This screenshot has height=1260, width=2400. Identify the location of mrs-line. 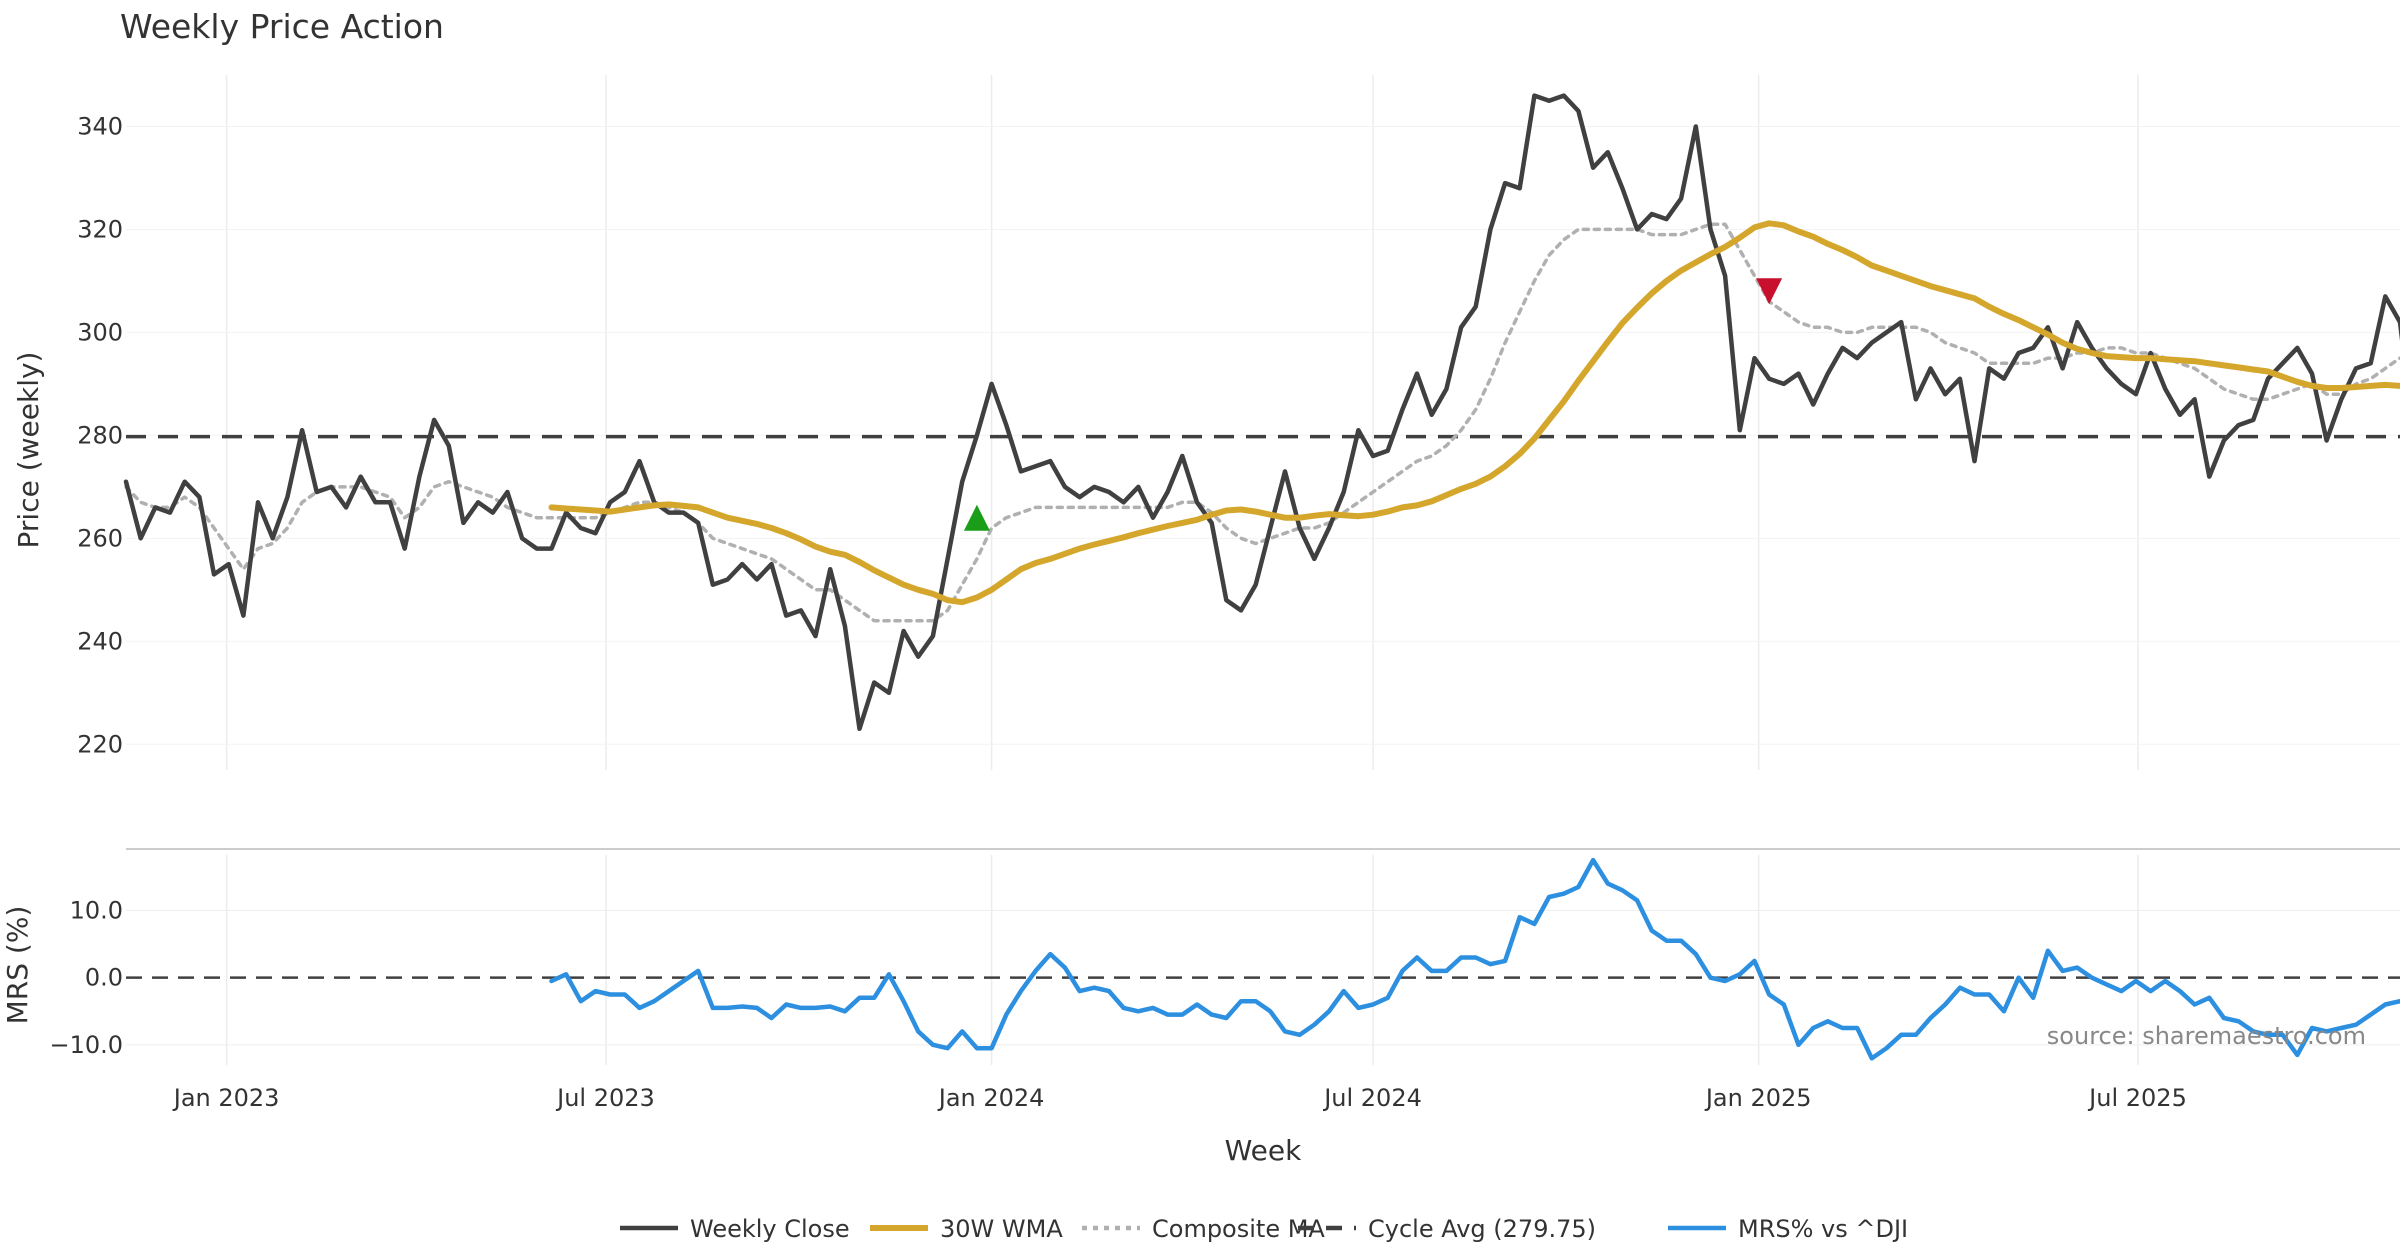
(1474, 959).